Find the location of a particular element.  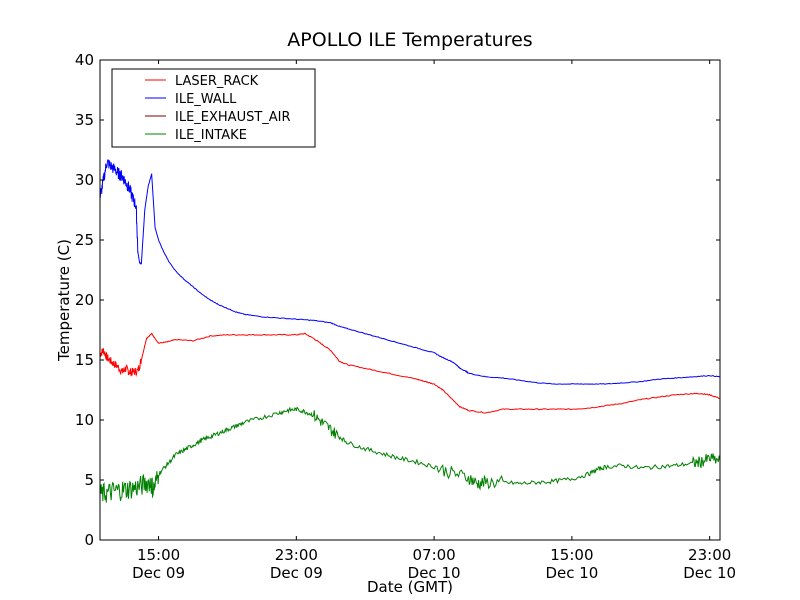

legend-label: ILE_EXHAUST_AIR is located at coordinates (233, 117).